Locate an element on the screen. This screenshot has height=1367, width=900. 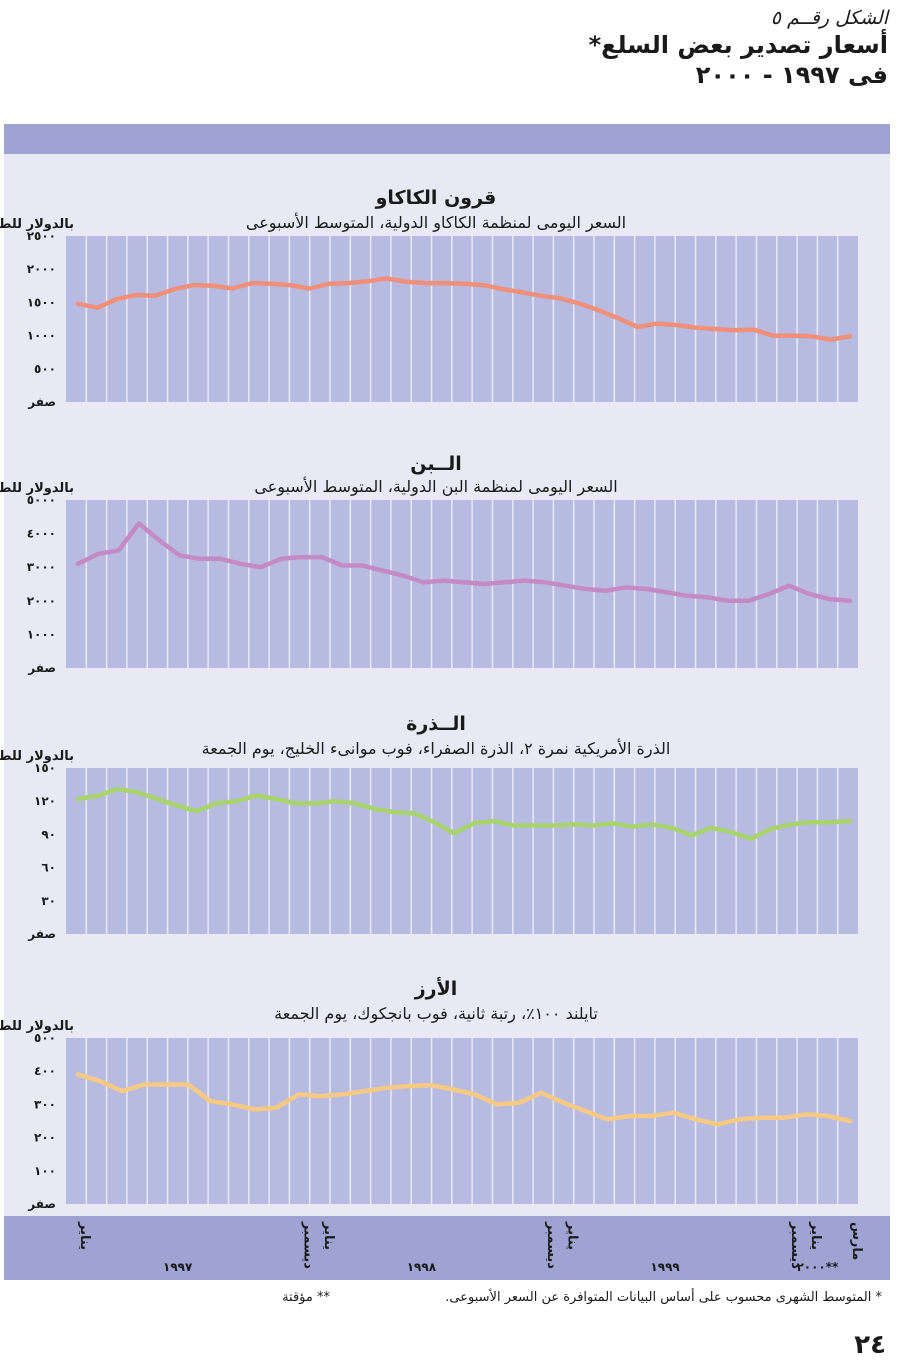
y-tick-label: ٣٠٠ is located at coordinates (45, 1104).